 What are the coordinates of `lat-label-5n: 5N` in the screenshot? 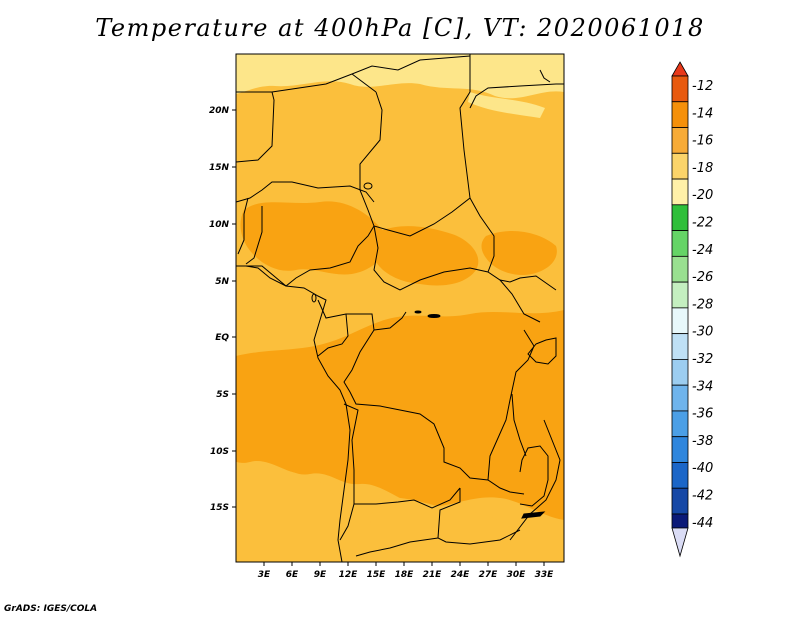 It's located at (222, 282).